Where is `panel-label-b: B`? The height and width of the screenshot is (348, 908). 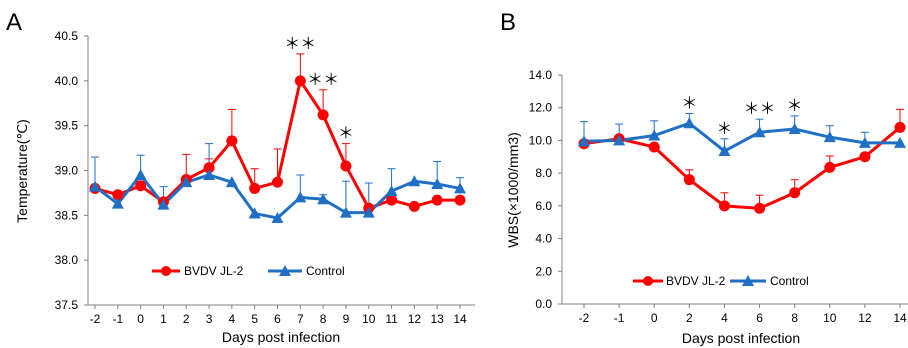 panel-label-b: B is located at coordinates (508, 22).